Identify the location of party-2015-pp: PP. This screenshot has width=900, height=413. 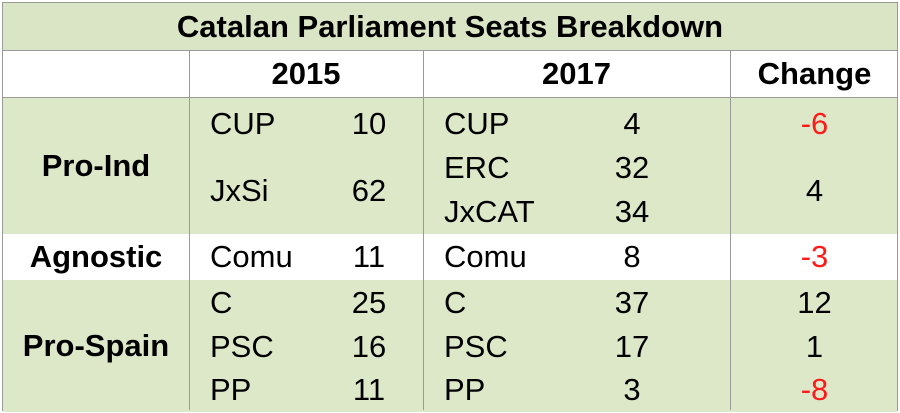
(231, 389).